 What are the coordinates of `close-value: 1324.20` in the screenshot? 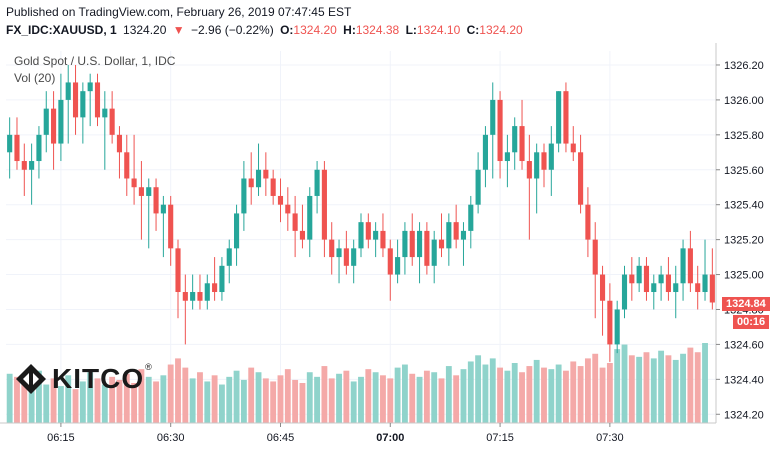 It's located at (501, 30).